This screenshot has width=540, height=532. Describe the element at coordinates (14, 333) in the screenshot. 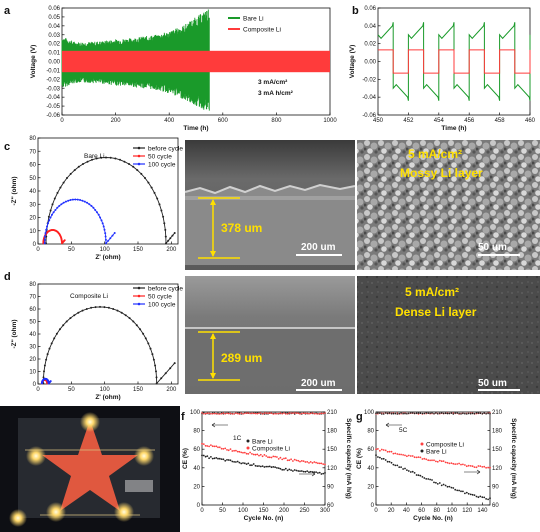

I see `y-axis-label: -Z'' (ohm)` at that location.